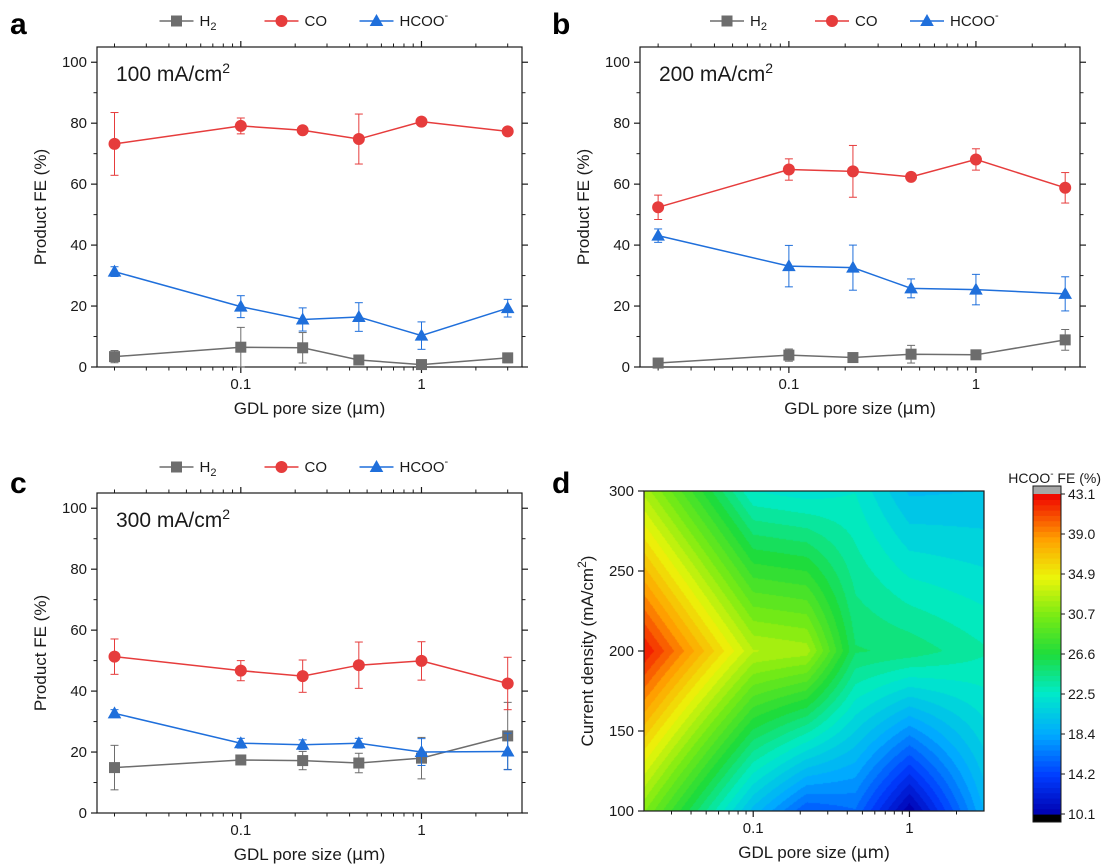 The width and height of the screenshot is (1111, 868). Describe the element at coordinates (83, 813) in the screenshot. I see `y-tick-label: 0` at that location.